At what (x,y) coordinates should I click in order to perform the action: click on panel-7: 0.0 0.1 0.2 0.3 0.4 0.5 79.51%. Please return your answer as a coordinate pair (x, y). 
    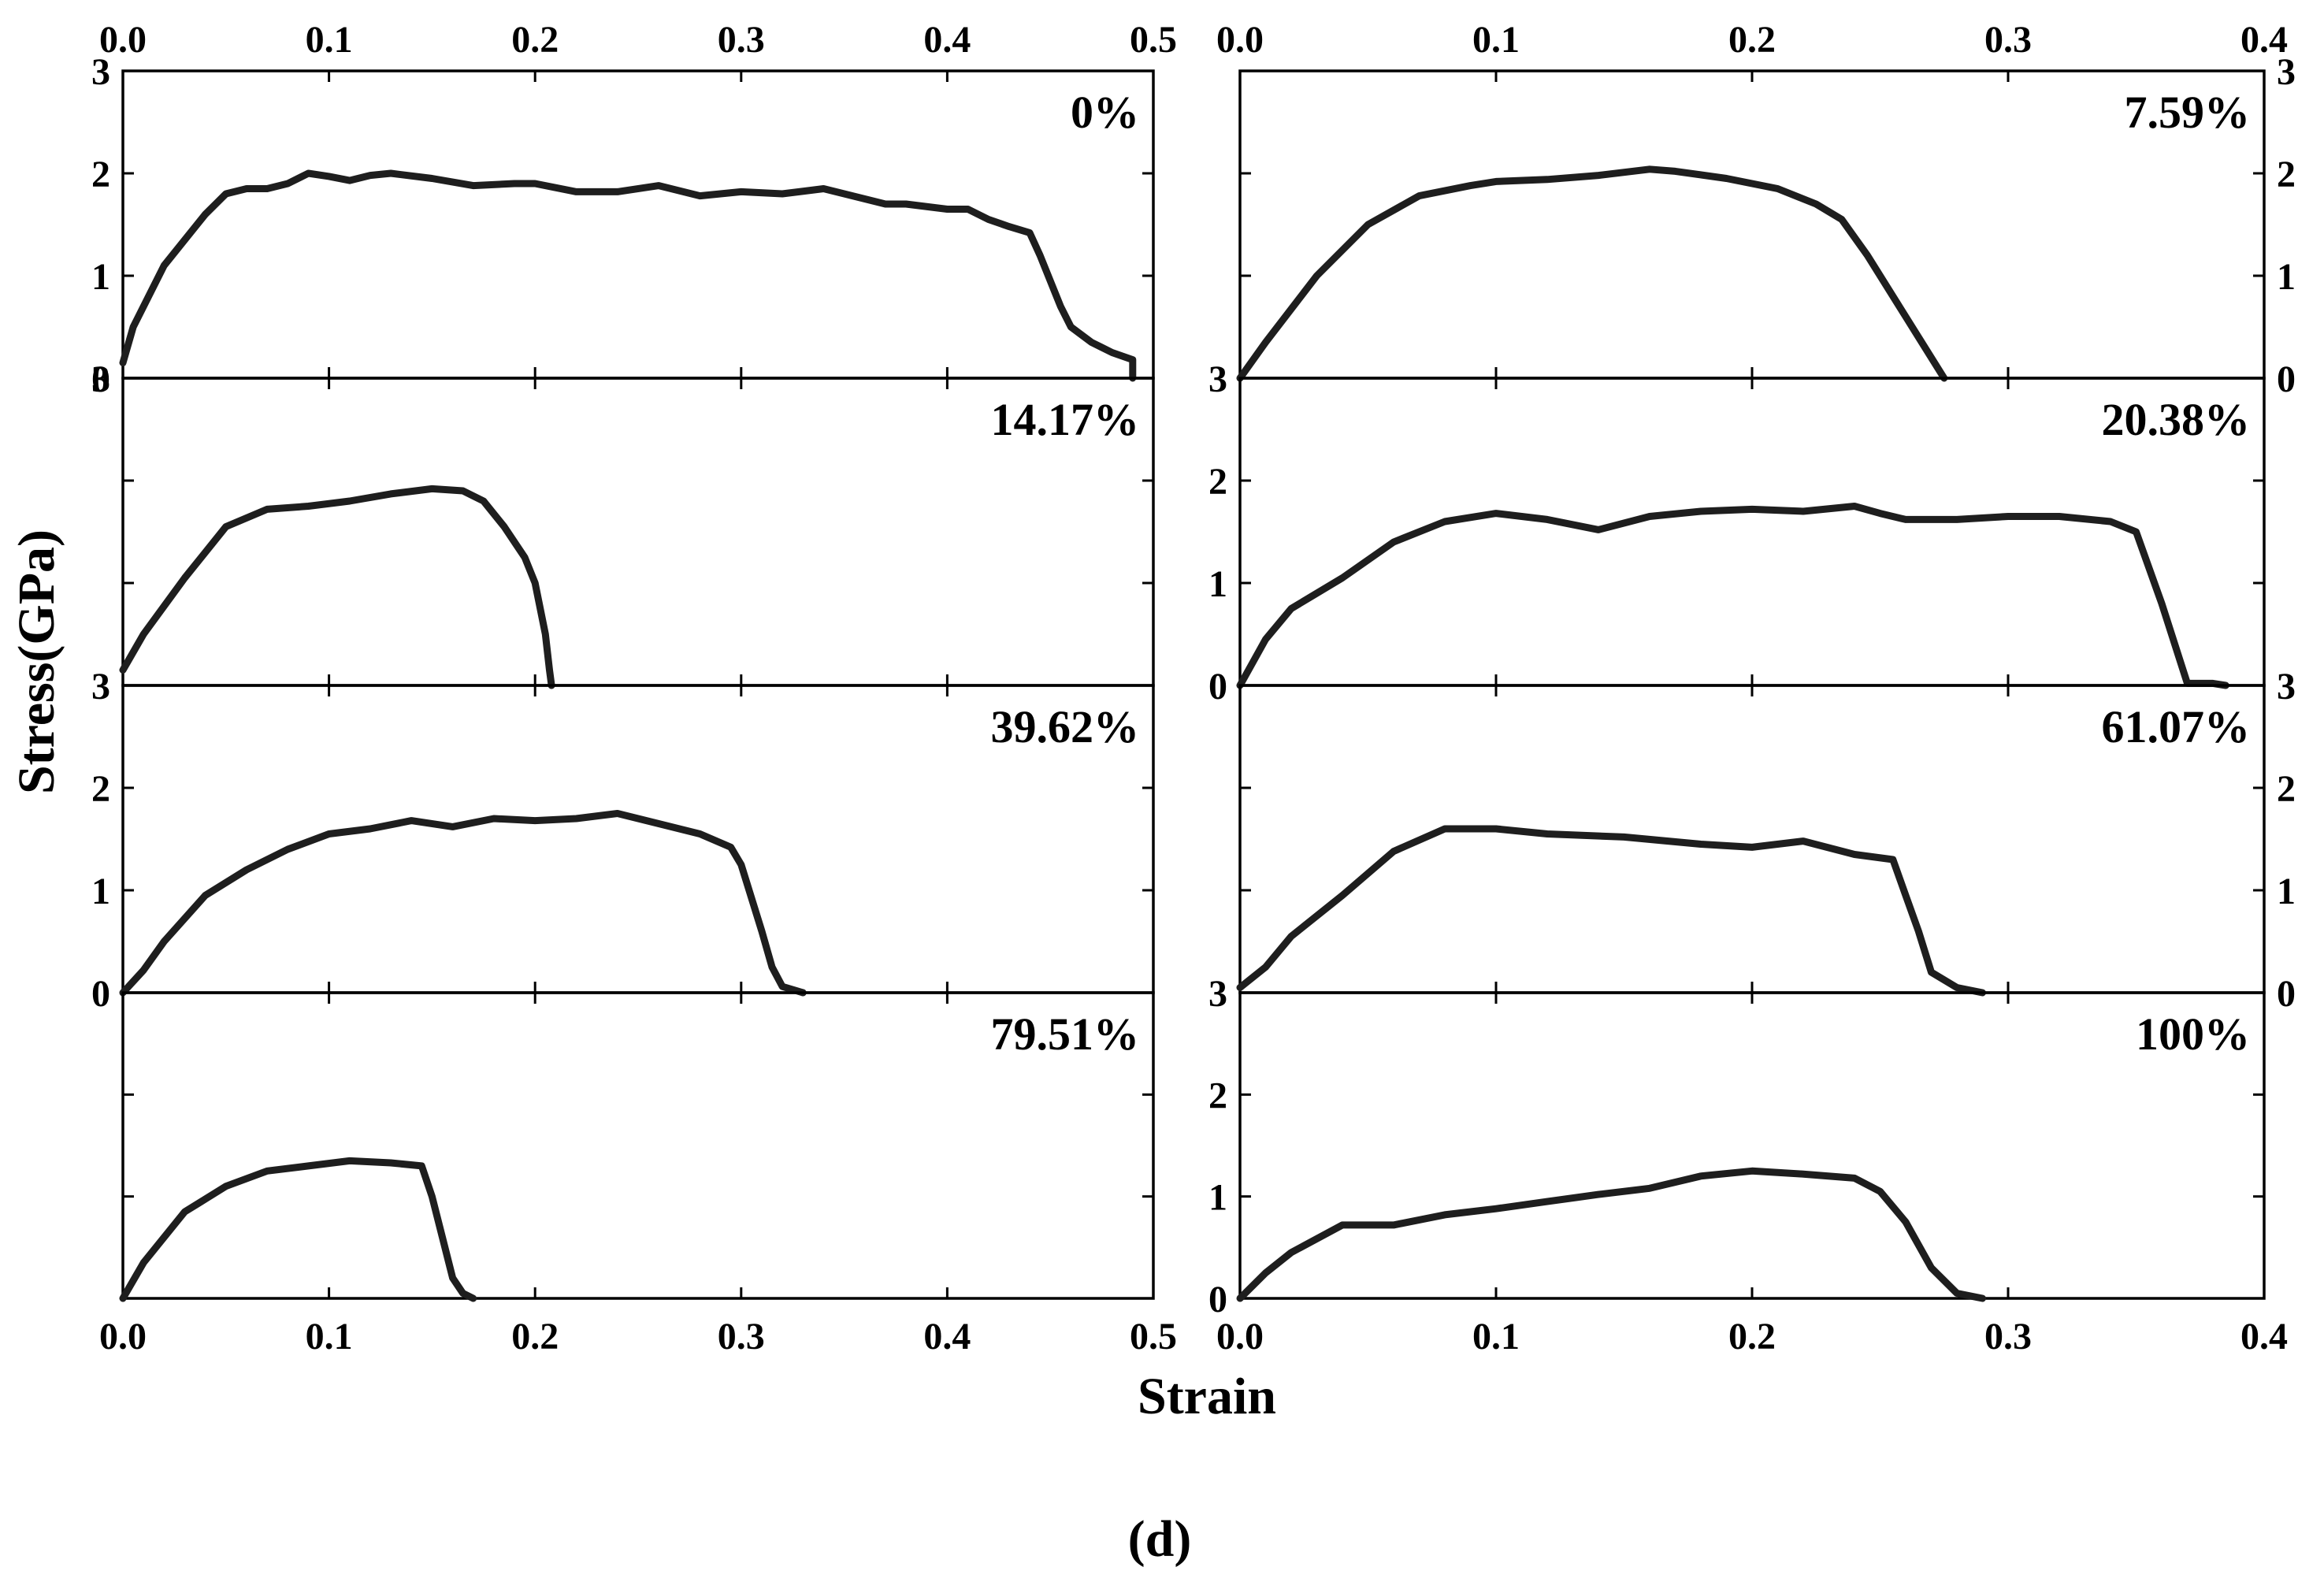
    Looking at the image, I should click on (638, 1174).